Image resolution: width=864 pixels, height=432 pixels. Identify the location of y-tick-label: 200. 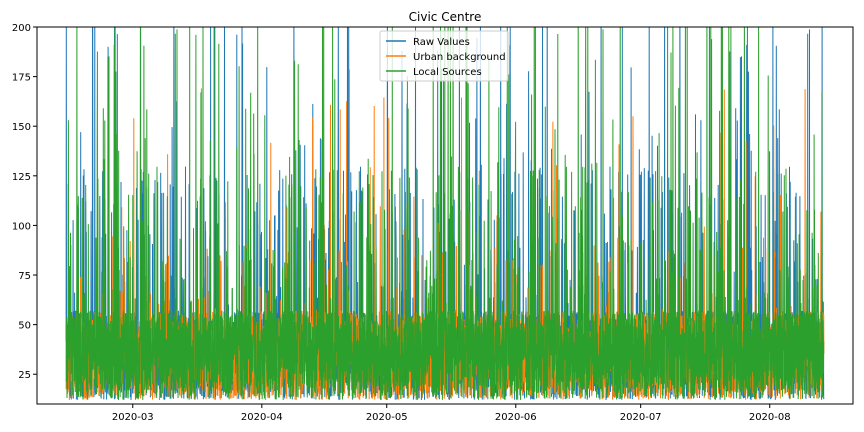
(21, 28).